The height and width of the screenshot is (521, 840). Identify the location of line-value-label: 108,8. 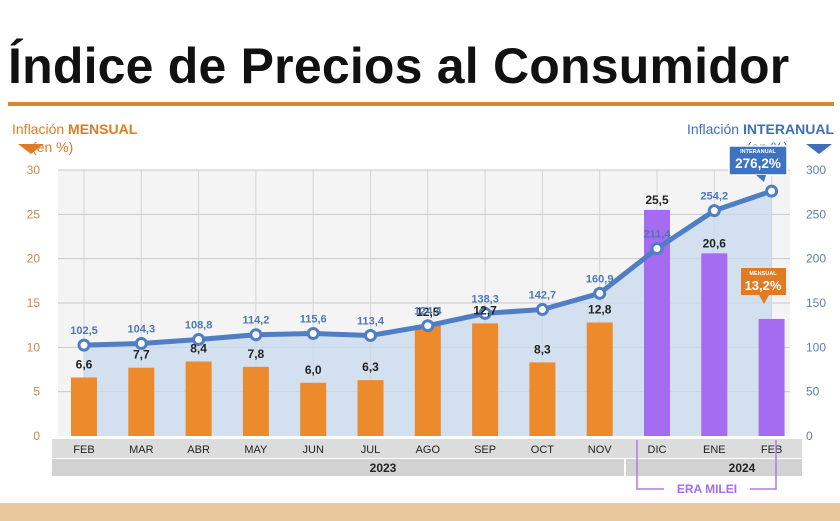
(199, 326).